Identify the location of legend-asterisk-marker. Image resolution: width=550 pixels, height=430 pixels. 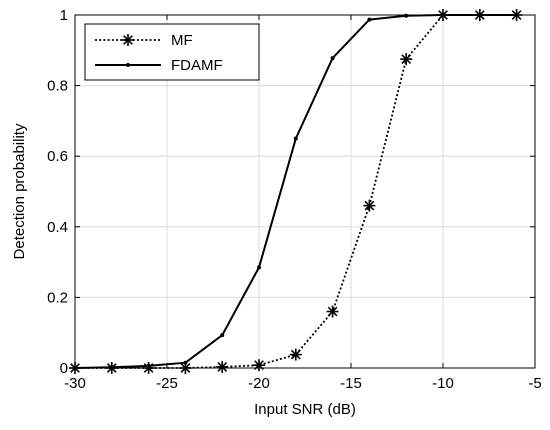
(128, 40).